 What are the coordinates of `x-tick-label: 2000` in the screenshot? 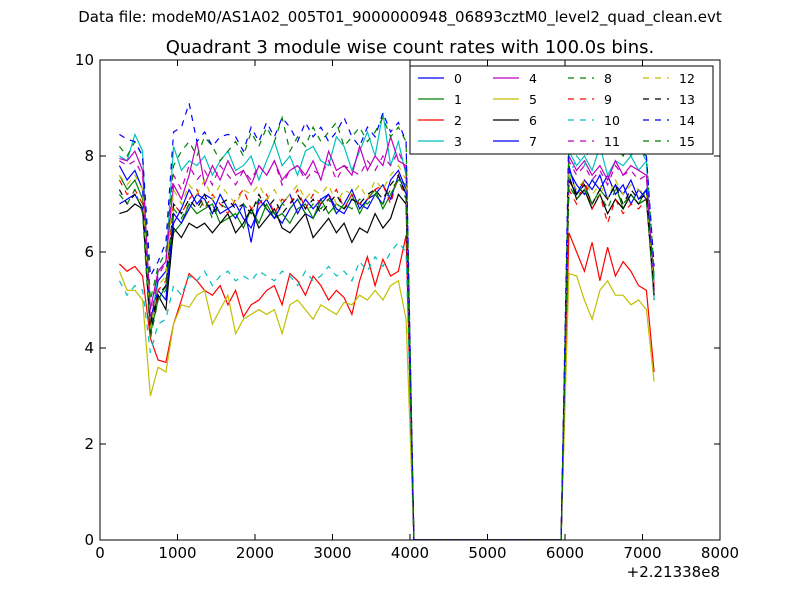 It's located at (255, 553).